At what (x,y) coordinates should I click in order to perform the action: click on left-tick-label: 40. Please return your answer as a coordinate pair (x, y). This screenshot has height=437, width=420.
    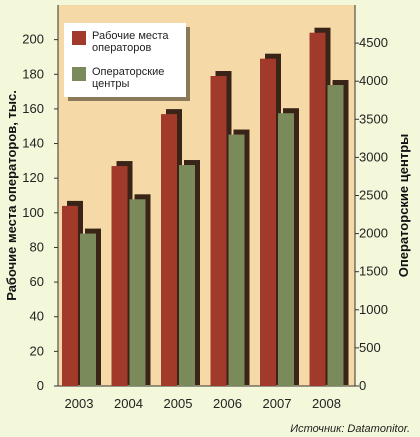
    Looking at the image, I should click on (37, 316).